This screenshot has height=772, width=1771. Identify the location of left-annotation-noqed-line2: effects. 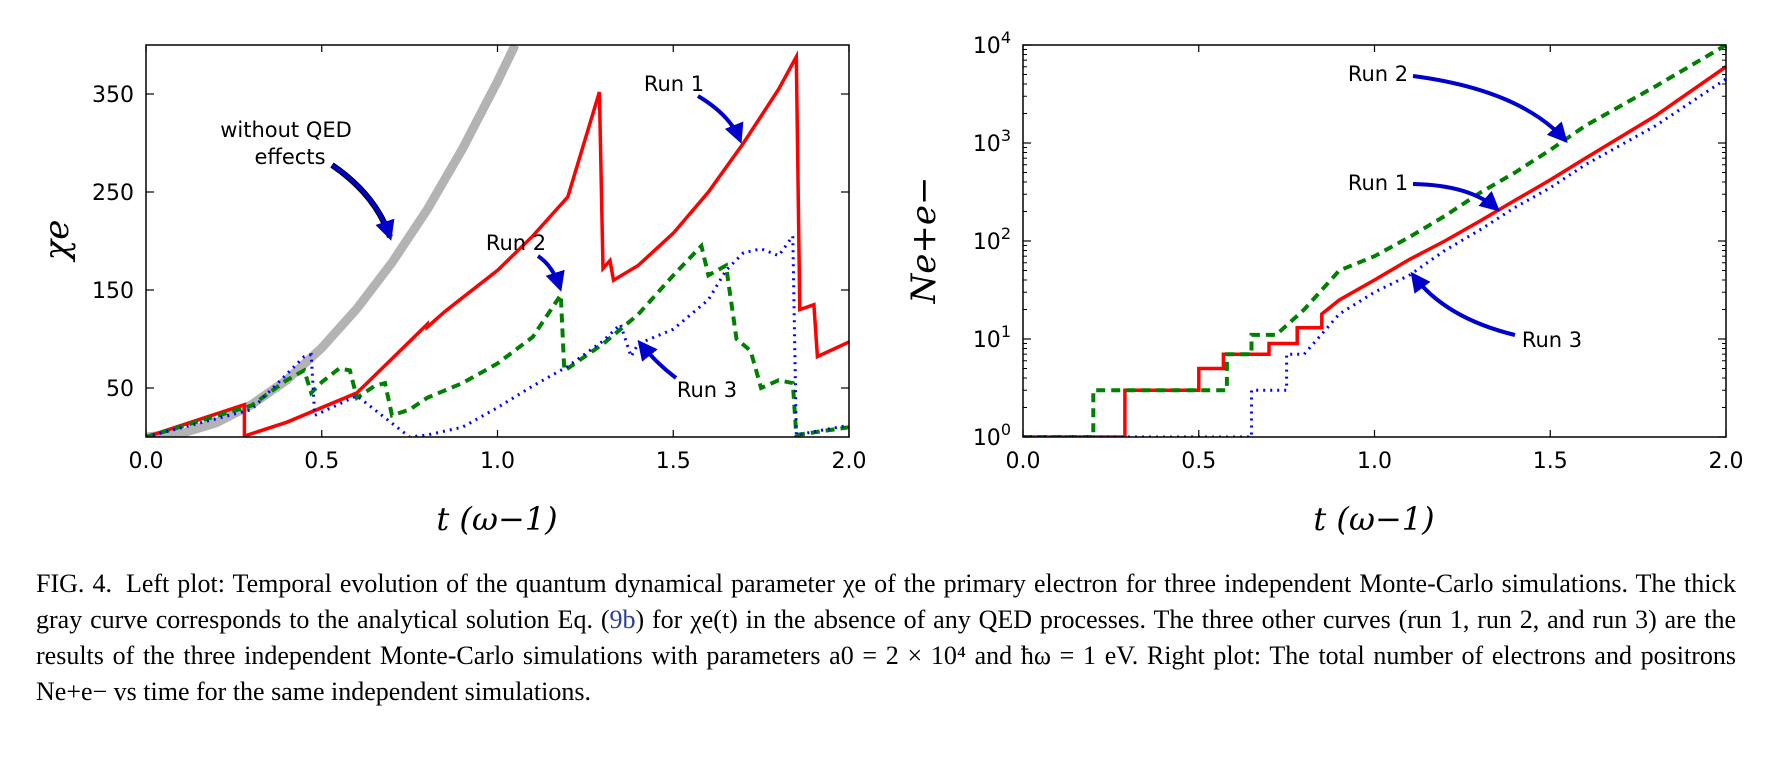
(289, 157).